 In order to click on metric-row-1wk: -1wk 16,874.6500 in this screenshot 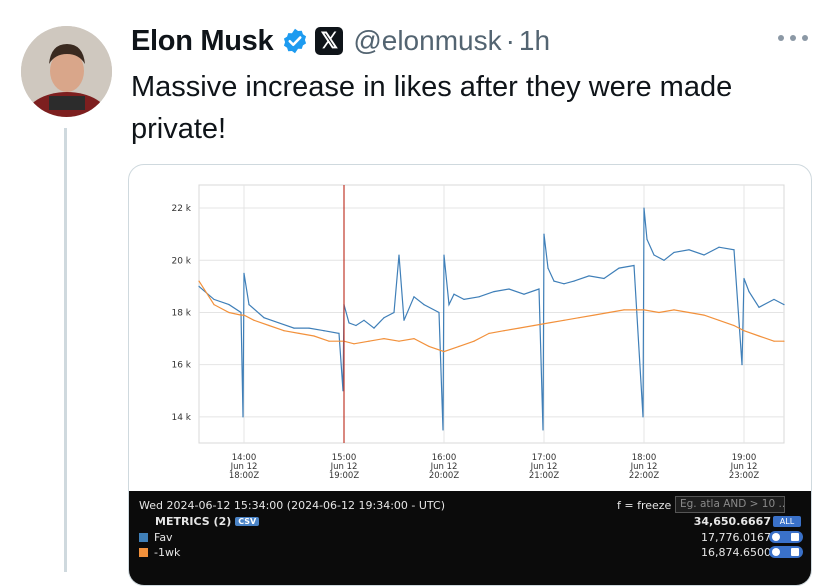, I will do `click(475, 552)`.